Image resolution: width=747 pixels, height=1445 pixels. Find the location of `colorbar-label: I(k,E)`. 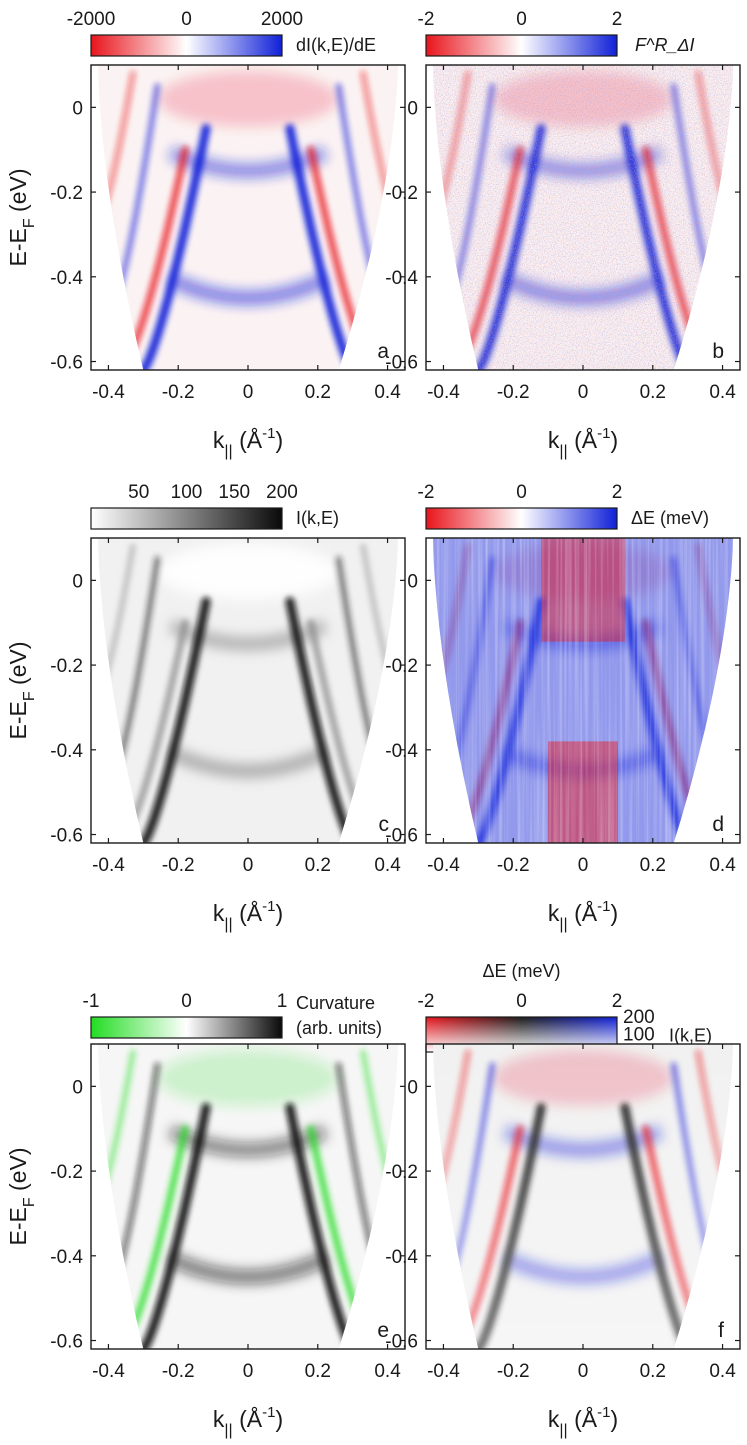

colorbar-label: I(k,E) is located at coordinates (317, 518).